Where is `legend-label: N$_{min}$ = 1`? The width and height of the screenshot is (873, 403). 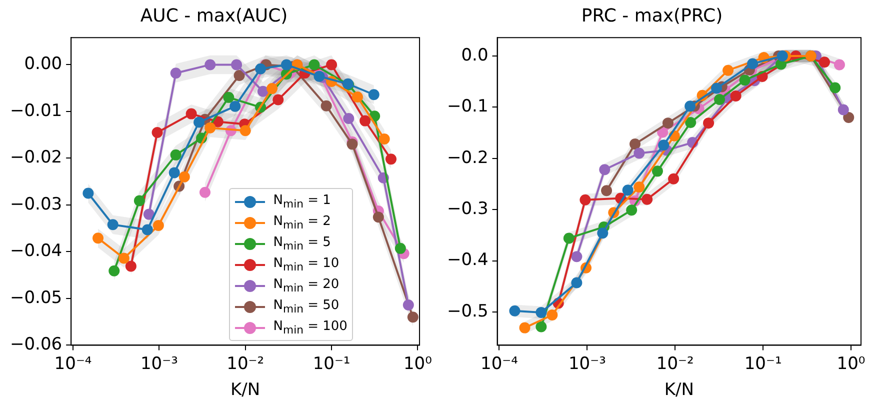
legend-label: N$_{min}$ = 1 is located at coordinates (302, 201).